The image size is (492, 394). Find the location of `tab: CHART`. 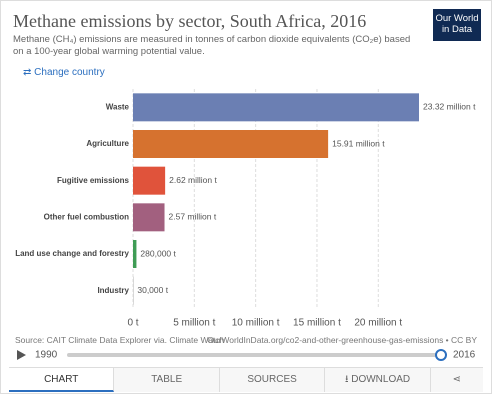

tab: CHART is located at coordinates (62, 380).